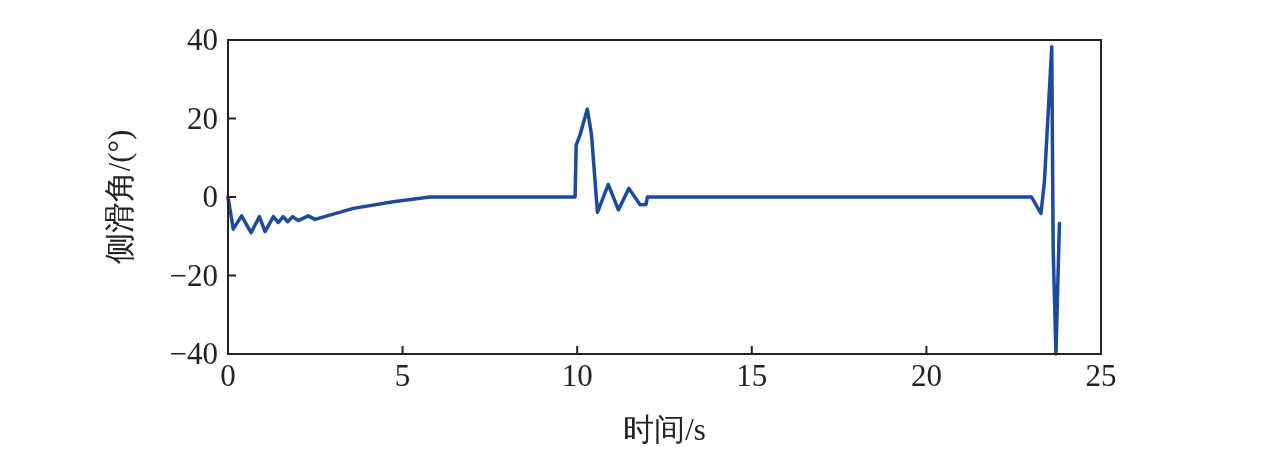 Image resolution: width=1276 pixels, height=452 pixels. Describe the element at coordinates (752, 375) in the screenshot. I see `x-tick-label: 15` at that location.